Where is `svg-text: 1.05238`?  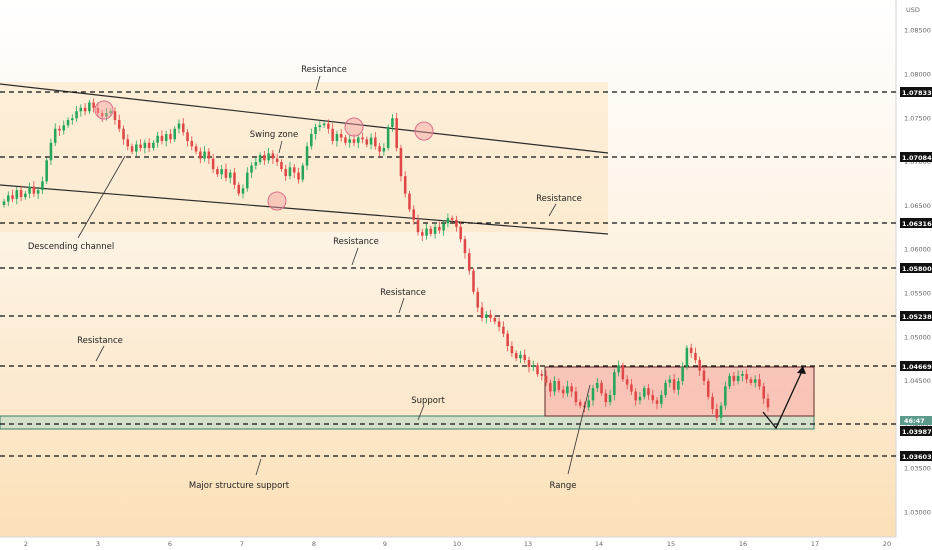 svg-text: 1.05238 is located at coordinates (917, 317).